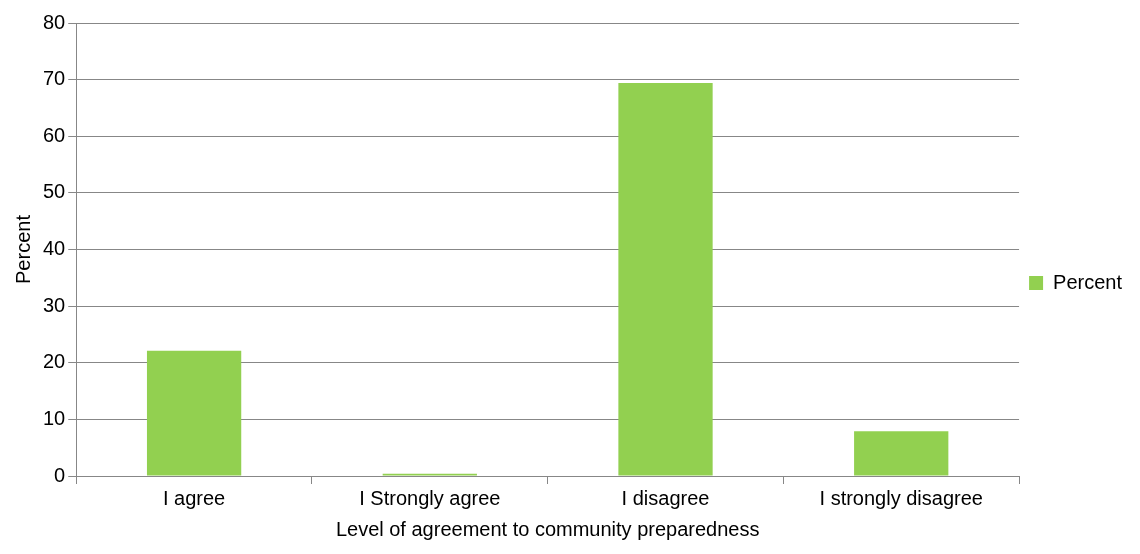  I want to click on y-axis-title: Percent, so click(22, 249).